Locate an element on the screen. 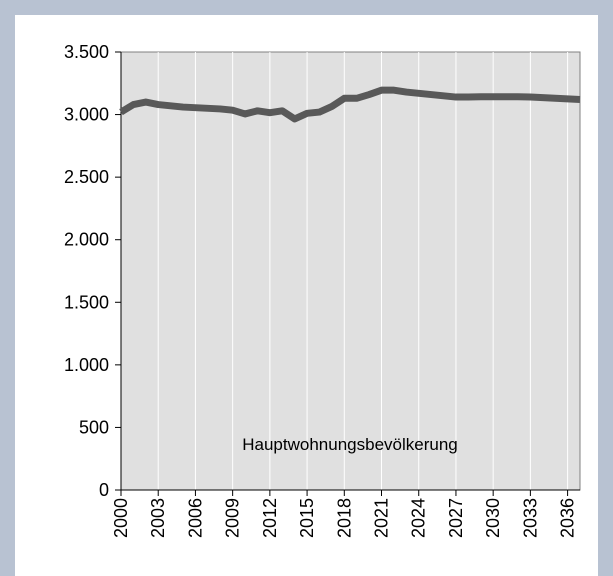 Image resolution: width=613 pixels, height=576 pixels. x-tick-label: 2009 is located at coordinates (233, 518).